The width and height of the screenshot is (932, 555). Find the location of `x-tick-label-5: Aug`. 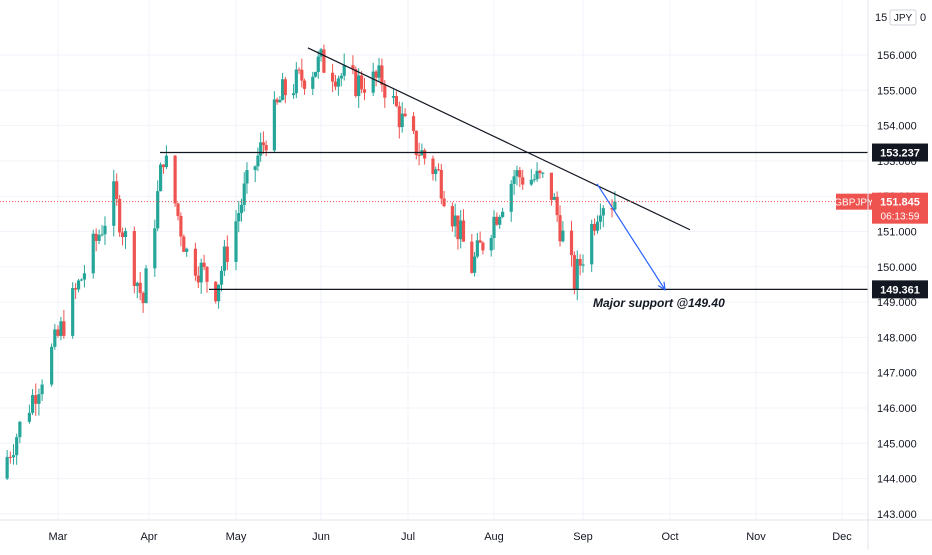

x-tick-label-5: Aug is located at coordinates (494, 537).